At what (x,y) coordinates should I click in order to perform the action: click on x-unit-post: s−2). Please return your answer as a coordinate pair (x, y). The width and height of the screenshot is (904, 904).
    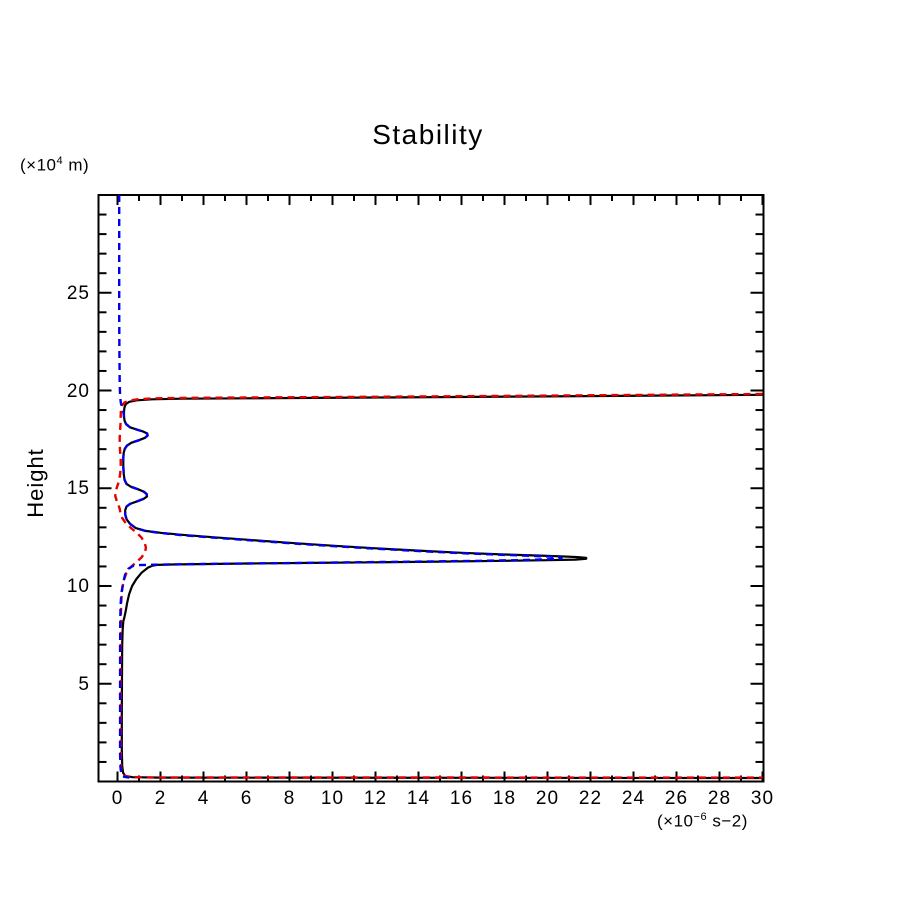
    Looking at the image, I should click on (727, 821).